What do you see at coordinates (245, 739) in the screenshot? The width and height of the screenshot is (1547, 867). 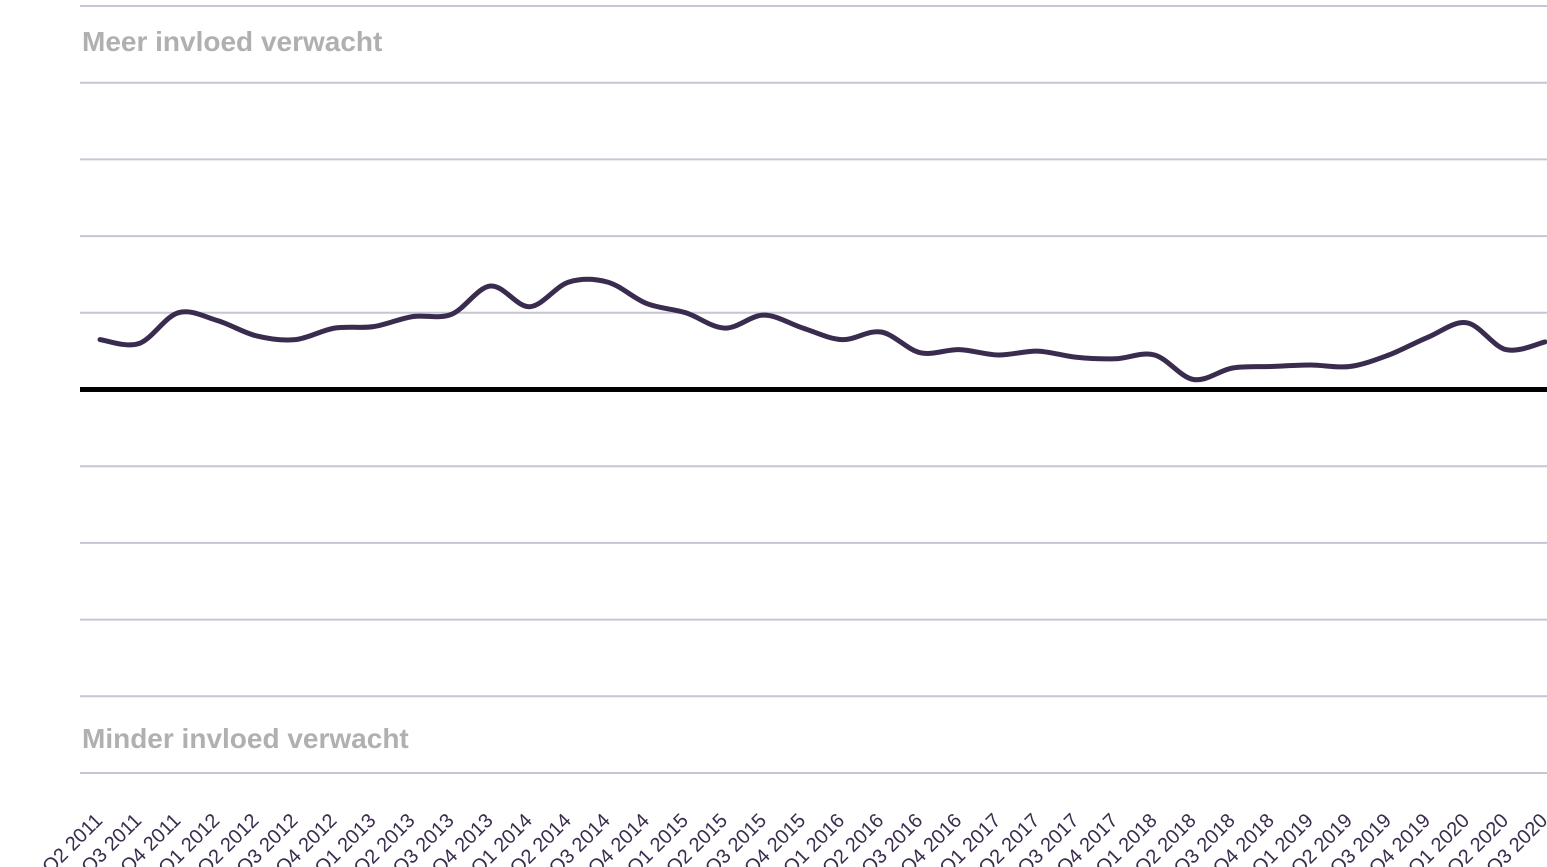 I see `bottom-band-label: Minder invloed verwacht` at bounding box center [245, 739].